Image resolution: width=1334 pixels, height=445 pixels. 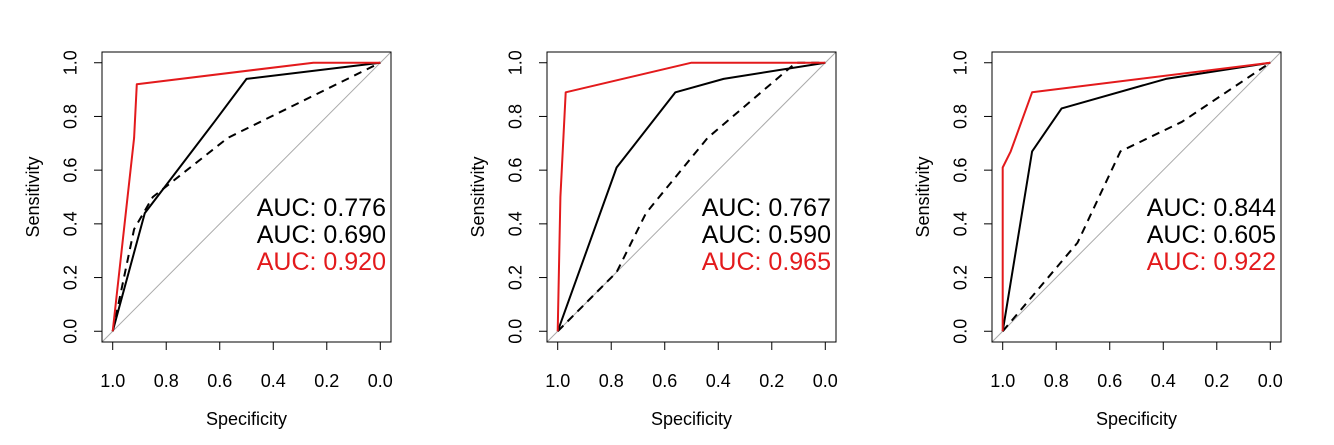 What do you see at coordinates (766, 262) in the screenshot?
I see `auc-label-3: AUC: 0.965` at bounding box center [766, 262].